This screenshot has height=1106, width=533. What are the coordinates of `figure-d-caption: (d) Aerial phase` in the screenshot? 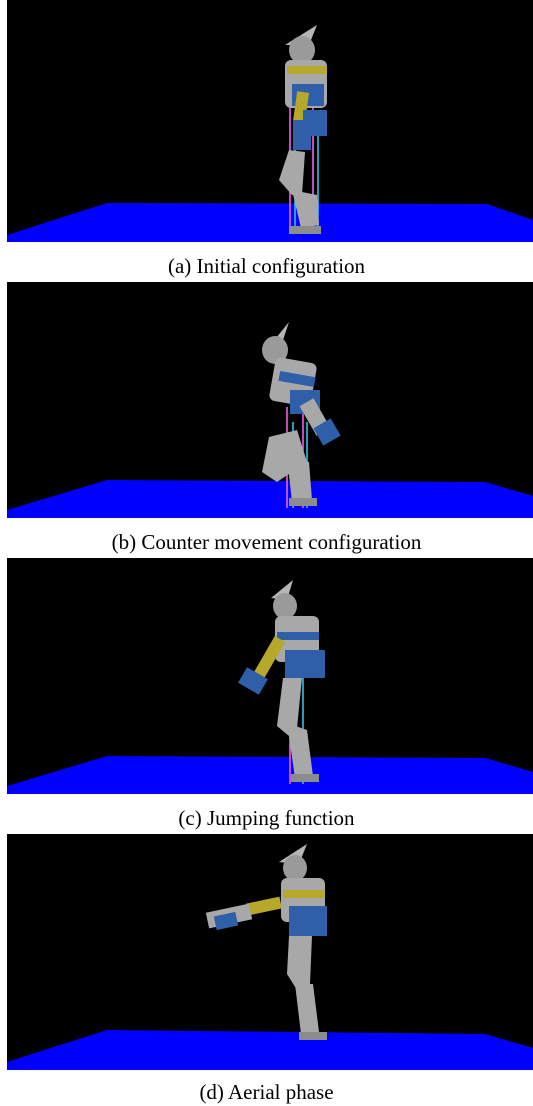 It's located at (266, 1092).